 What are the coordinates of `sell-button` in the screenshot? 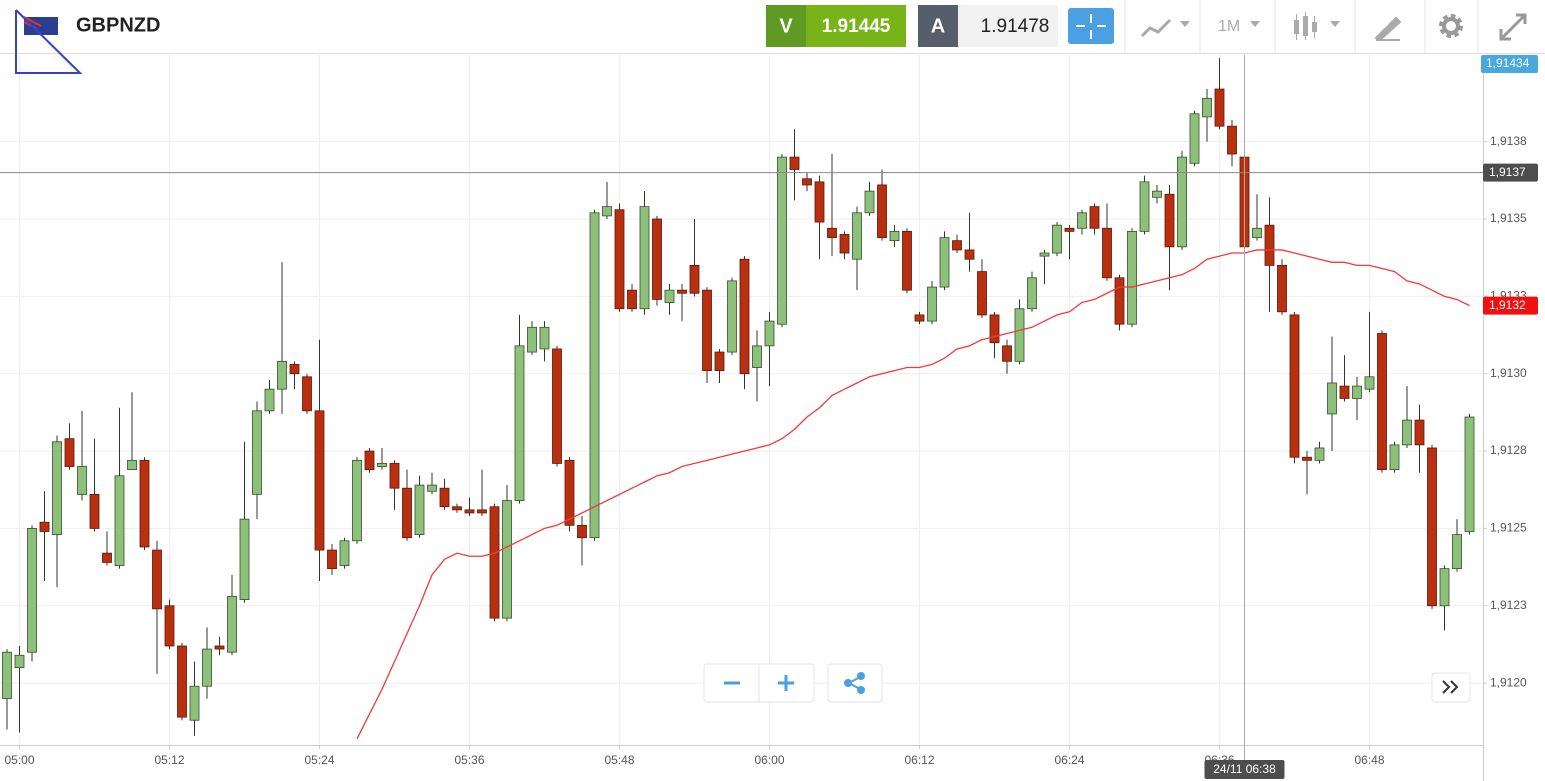 It's located at (786, 26).